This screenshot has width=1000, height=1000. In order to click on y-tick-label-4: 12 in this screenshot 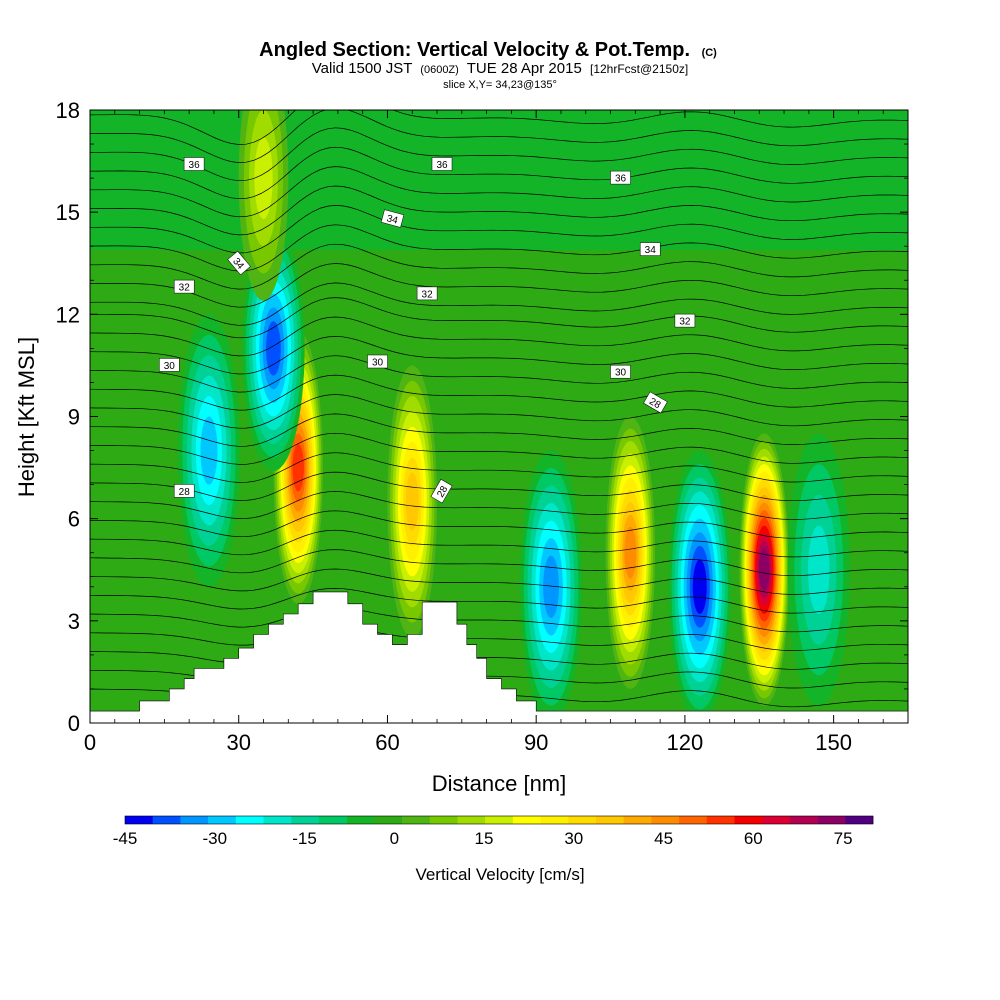, I will do `click(68, 314)`.